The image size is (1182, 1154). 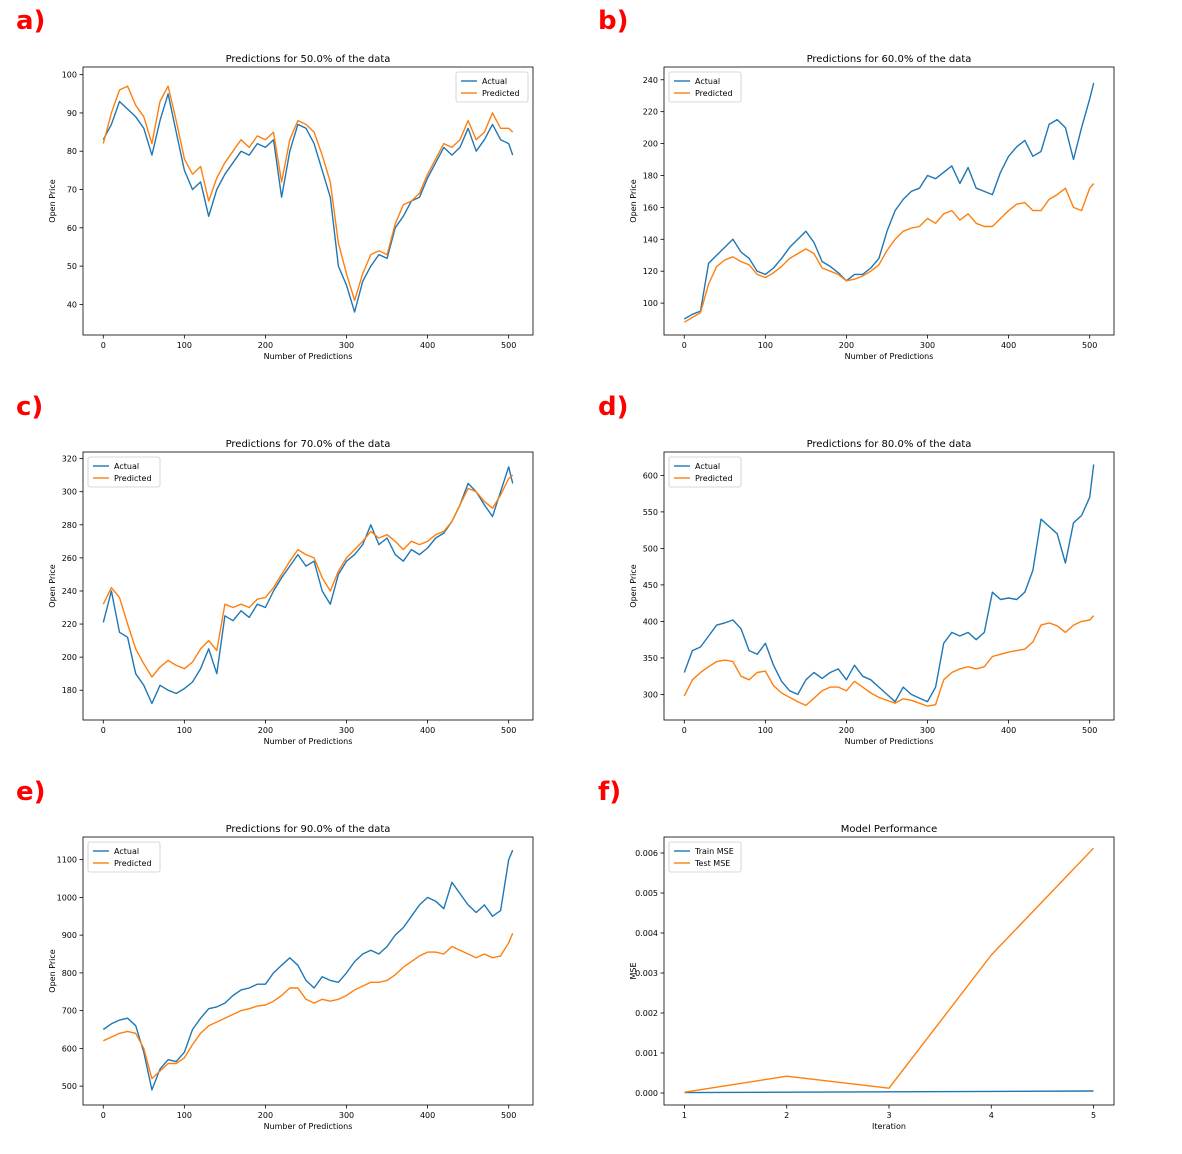 What do you see at coordinates (650, 475) in the screenshot?
I see `y-tick-label: 600` at bounding box center [650, 475].